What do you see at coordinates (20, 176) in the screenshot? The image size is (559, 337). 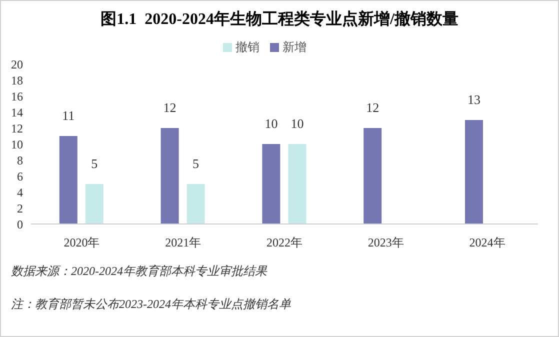 I see `y-tick-label: 6` at bounding box center [20, 176].